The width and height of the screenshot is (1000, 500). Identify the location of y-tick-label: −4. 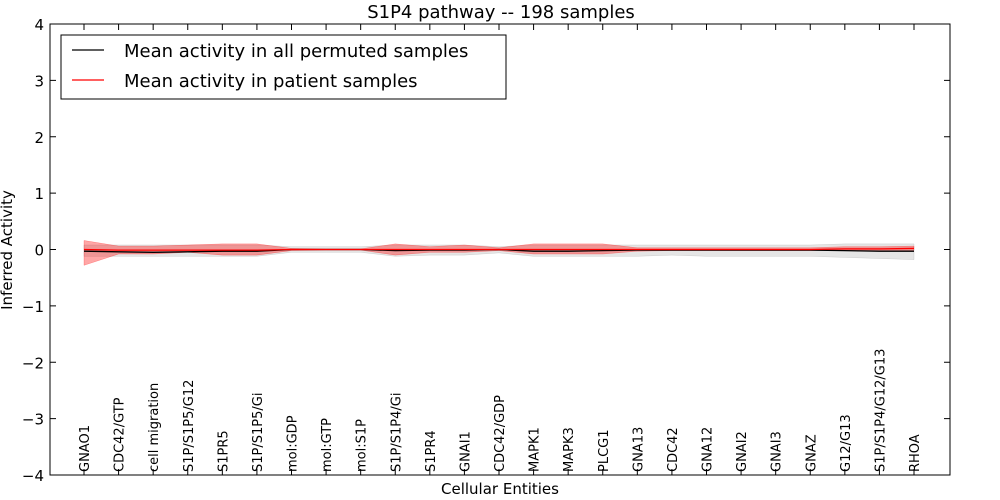
(33, 476).